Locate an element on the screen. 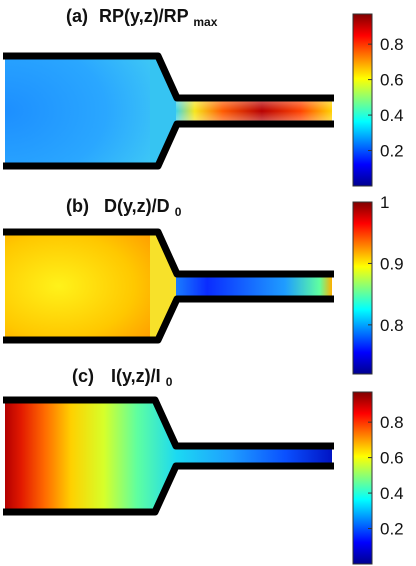 The image size is (416, 566). panel-b-top-wall is located at coordinates (168, 253).